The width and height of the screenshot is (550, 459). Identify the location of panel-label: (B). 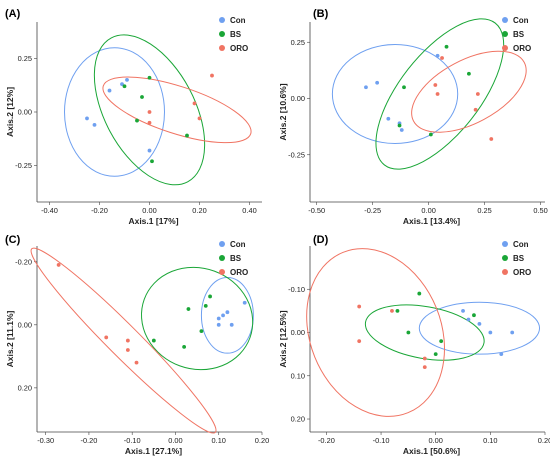
(321, 14).